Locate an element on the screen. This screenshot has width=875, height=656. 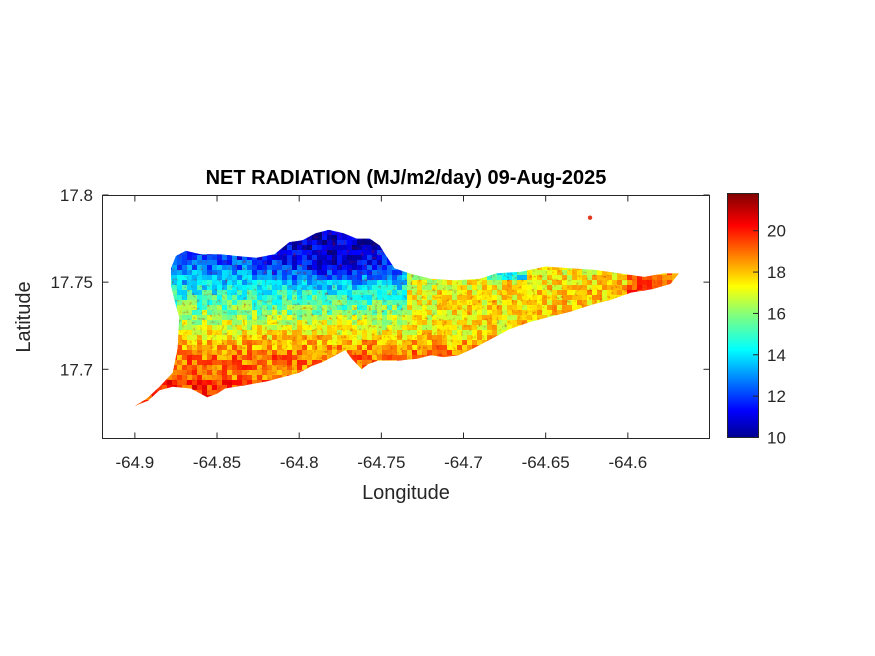
chart-title: NET RADIATION (MJ/m2/day) 09-Aug-2025 is located at coordinates (406, 178).